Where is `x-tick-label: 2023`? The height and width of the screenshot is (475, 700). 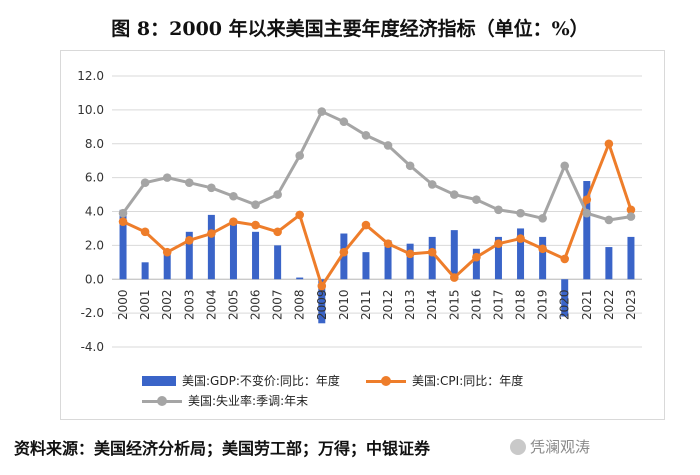
x-tick-label: 2023 is located at coordinates (631, 304).